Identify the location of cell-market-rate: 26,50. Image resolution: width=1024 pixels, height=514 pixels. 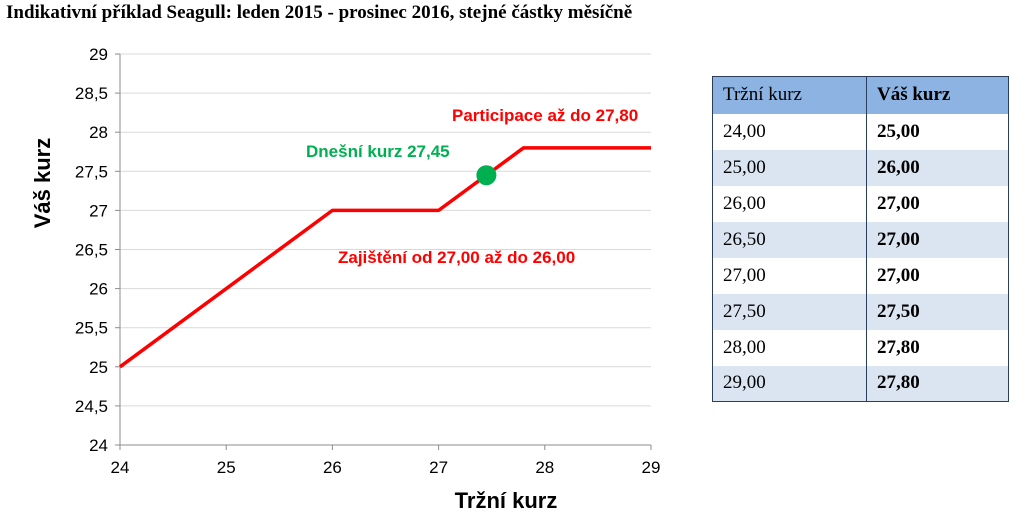
(789, 239).